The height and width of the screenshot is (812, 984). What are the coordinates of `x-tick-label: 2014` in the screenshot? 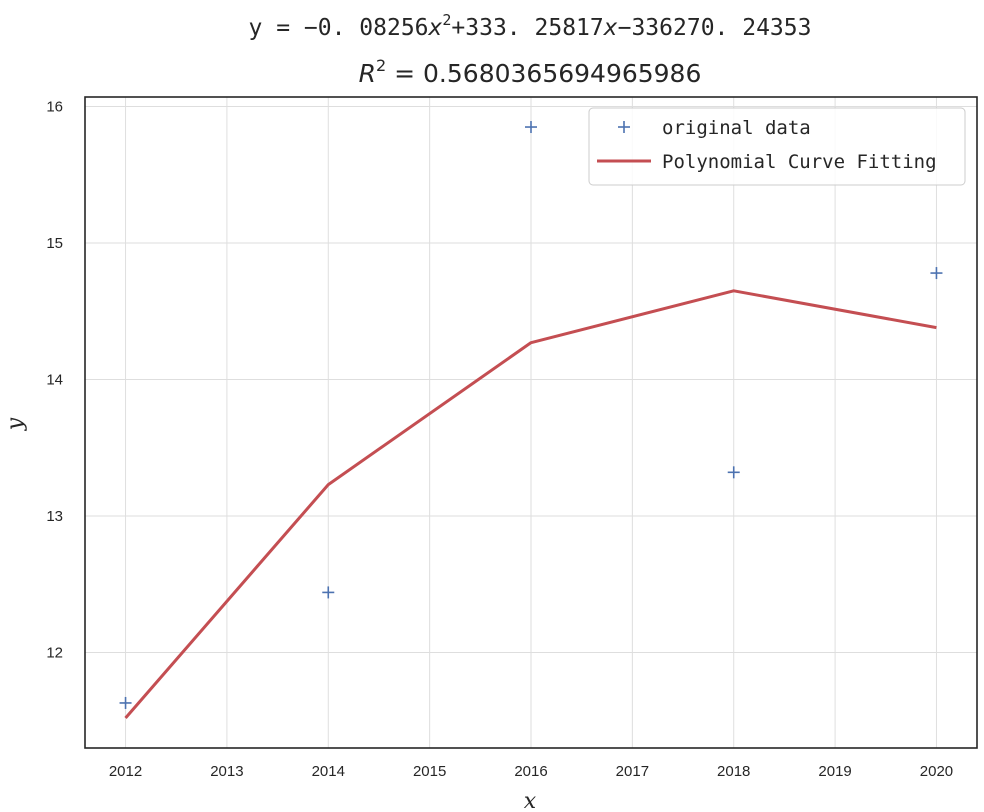 It's located at (328, 771).